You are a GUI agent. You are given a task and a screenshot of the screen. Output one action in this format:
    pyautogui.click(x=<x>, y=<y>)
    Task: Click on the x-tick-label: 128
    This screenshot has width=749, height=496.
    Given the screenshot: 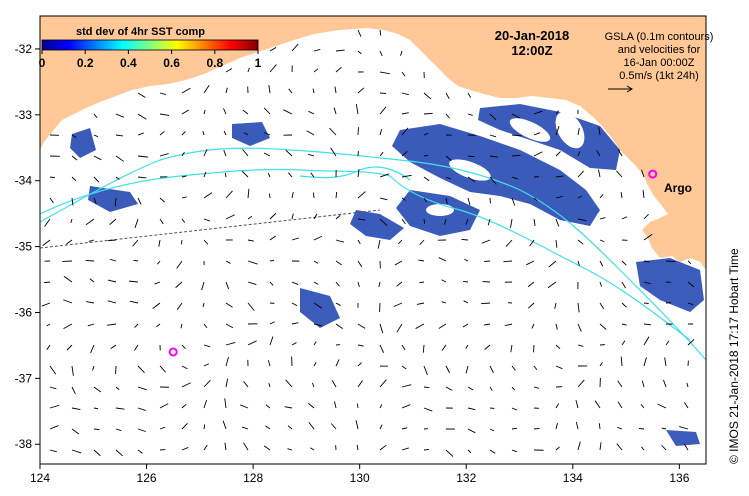 What is the action you would take?
    pyautogui.click(x=253, y=478)
    